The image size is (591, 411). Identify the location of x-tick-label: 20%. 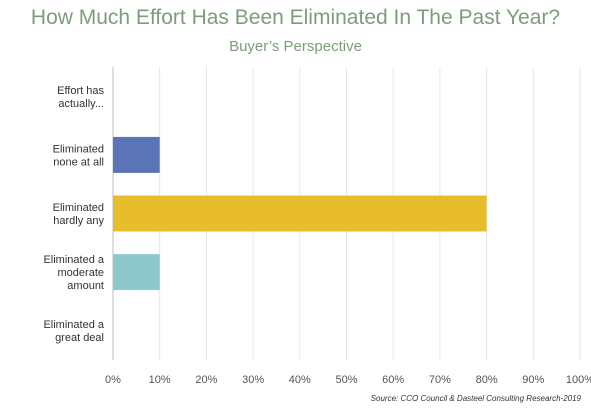
(206, 380).